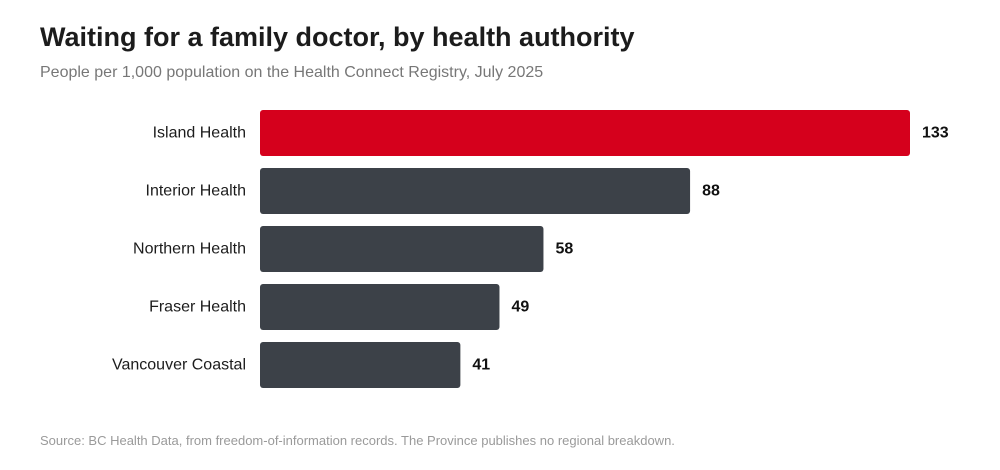 This screenshot has width=1000, height=470. I want to click on value-label-northern-health: 58, so click(564, 249).